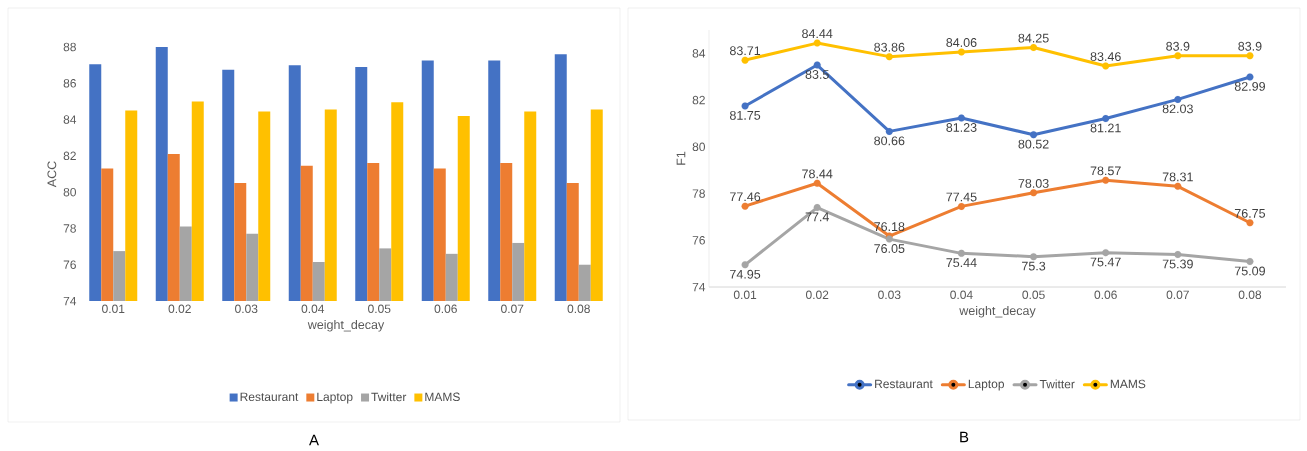 The width and height of the screenshot is (1307, 451). Describe the element at coordinates (889, 141) in the screenshot. I see `data-label: 80.66` at that location.